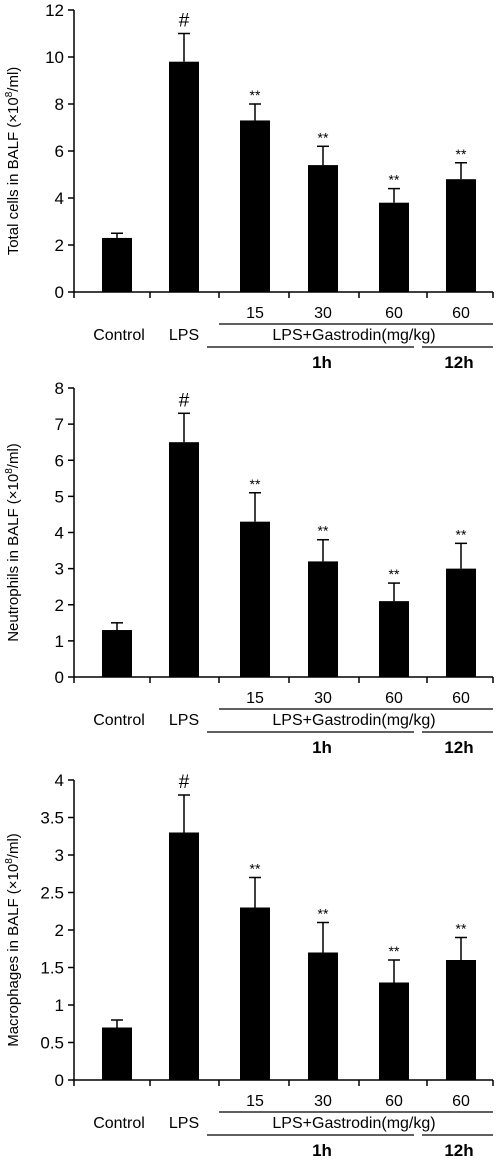 The width and height of the screenshot is (500, 1160). Describe the element at coordinates (52, 968) in the screenshot. I see `y-tick-label: 1.5` at that location.